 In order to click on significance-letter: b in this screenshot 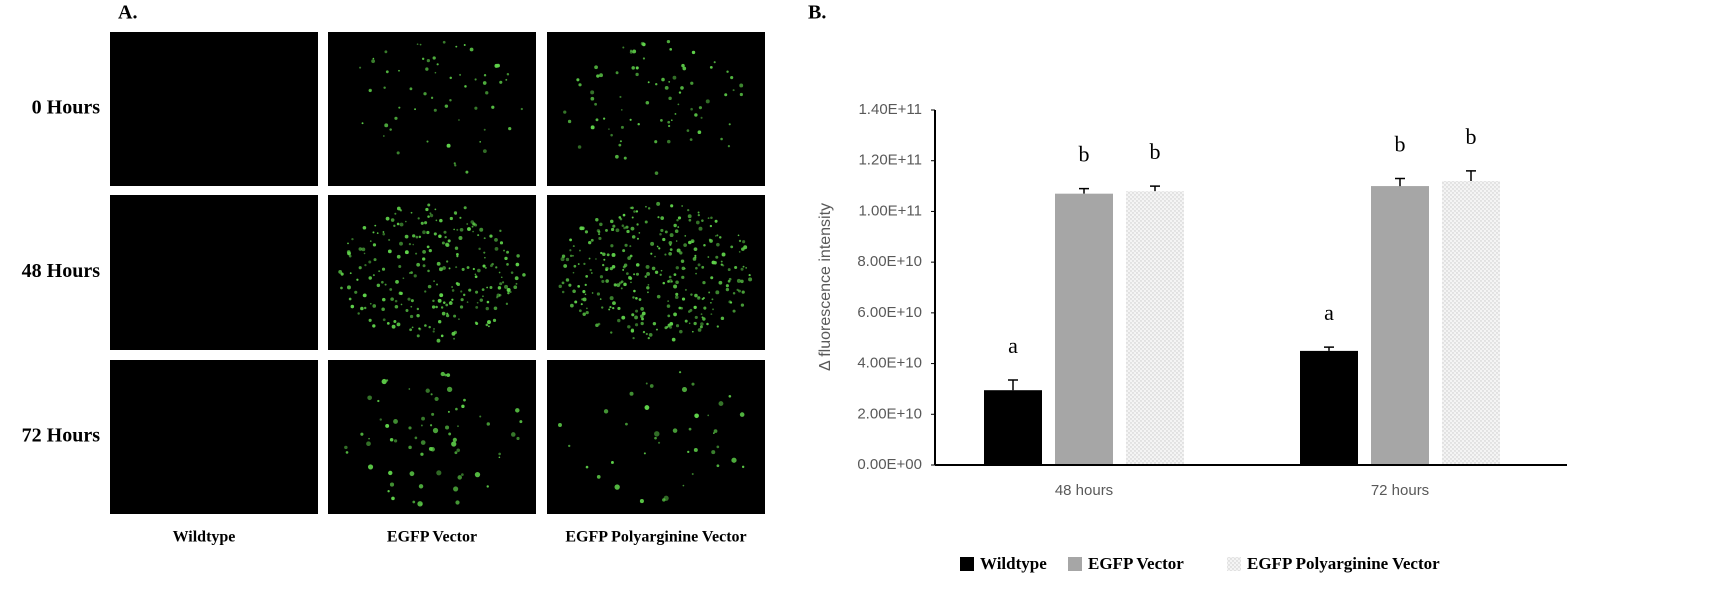, I will do `click(1155, 151)`.